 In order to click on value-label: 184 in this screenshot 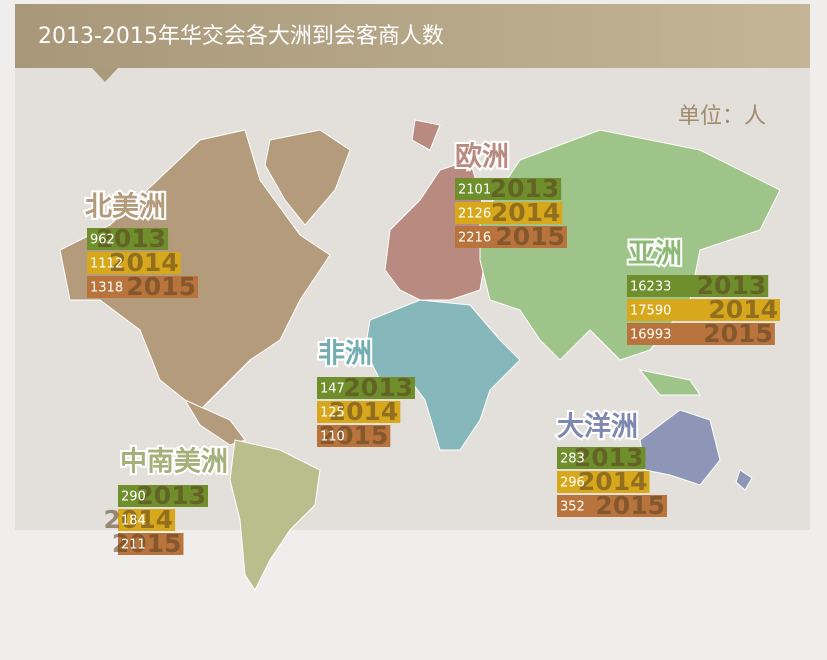, I will do `click(133, 521)`.